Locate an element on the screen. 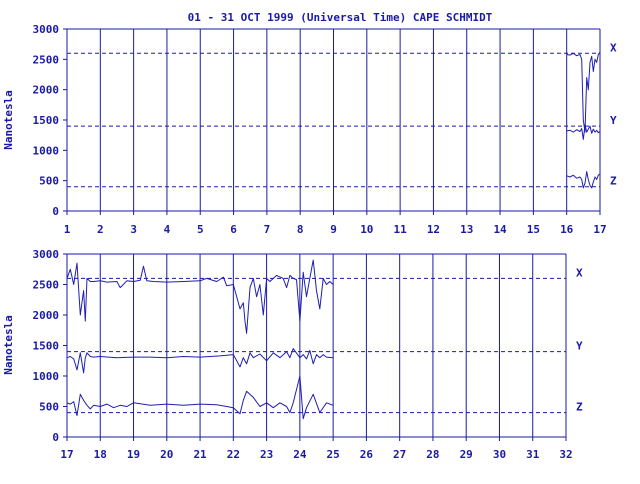 Image resolution: width=640 pixels, height=484 pixels. x-tick-label: 8 is located at coordinates (300, 229).